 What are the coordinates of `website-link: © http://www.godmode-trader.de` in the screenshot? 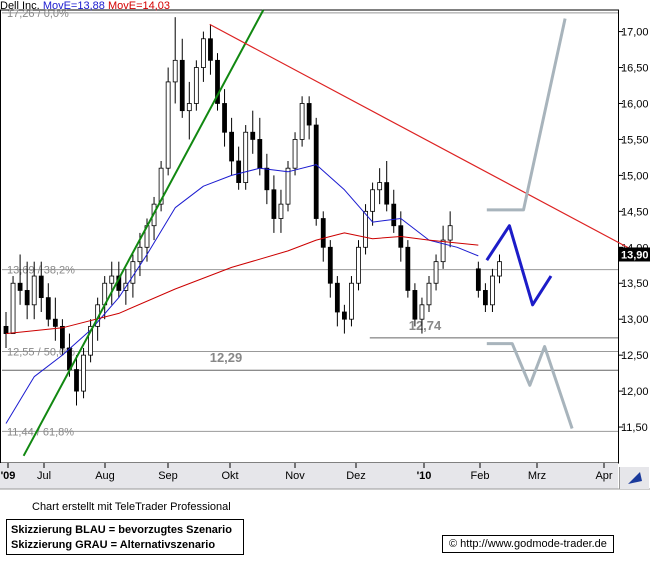 It's located at (528, 544).